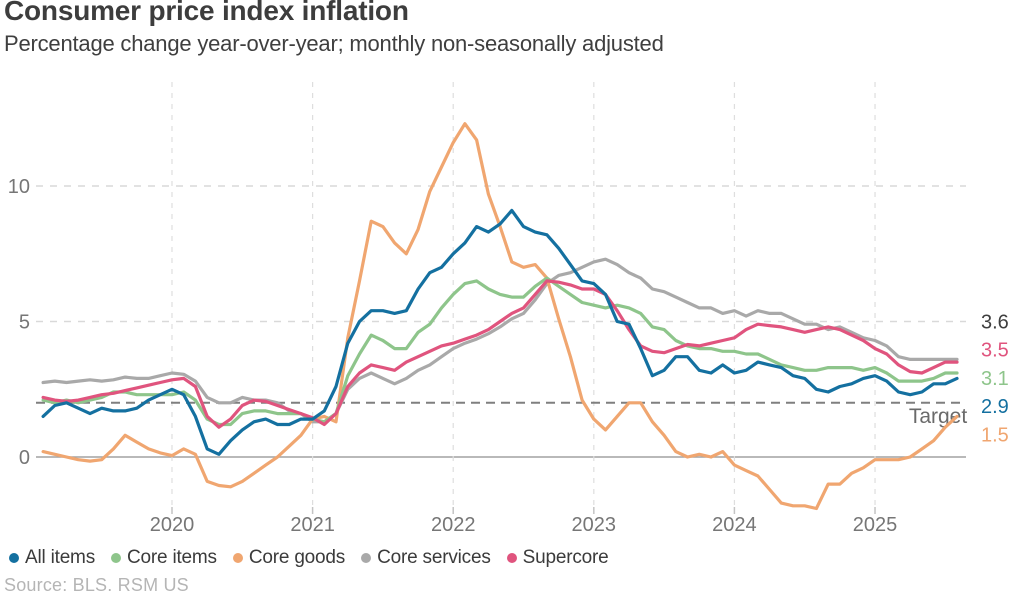 The width and height of the screenshot is (1020, 600). What do you see at coordinates (734, 525) in the screenshot?
I see `x-axis-label: 2024` at bounding box center [734, 525].